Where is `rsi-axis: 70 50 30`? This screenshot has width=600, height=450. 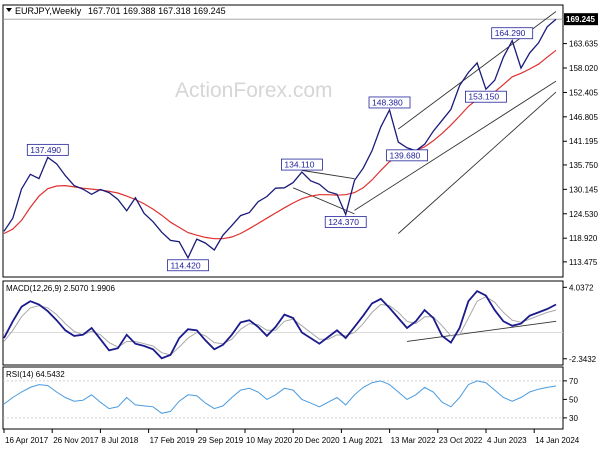 rsi-axis: 70 50 30 is located at coordinates (570, 400).